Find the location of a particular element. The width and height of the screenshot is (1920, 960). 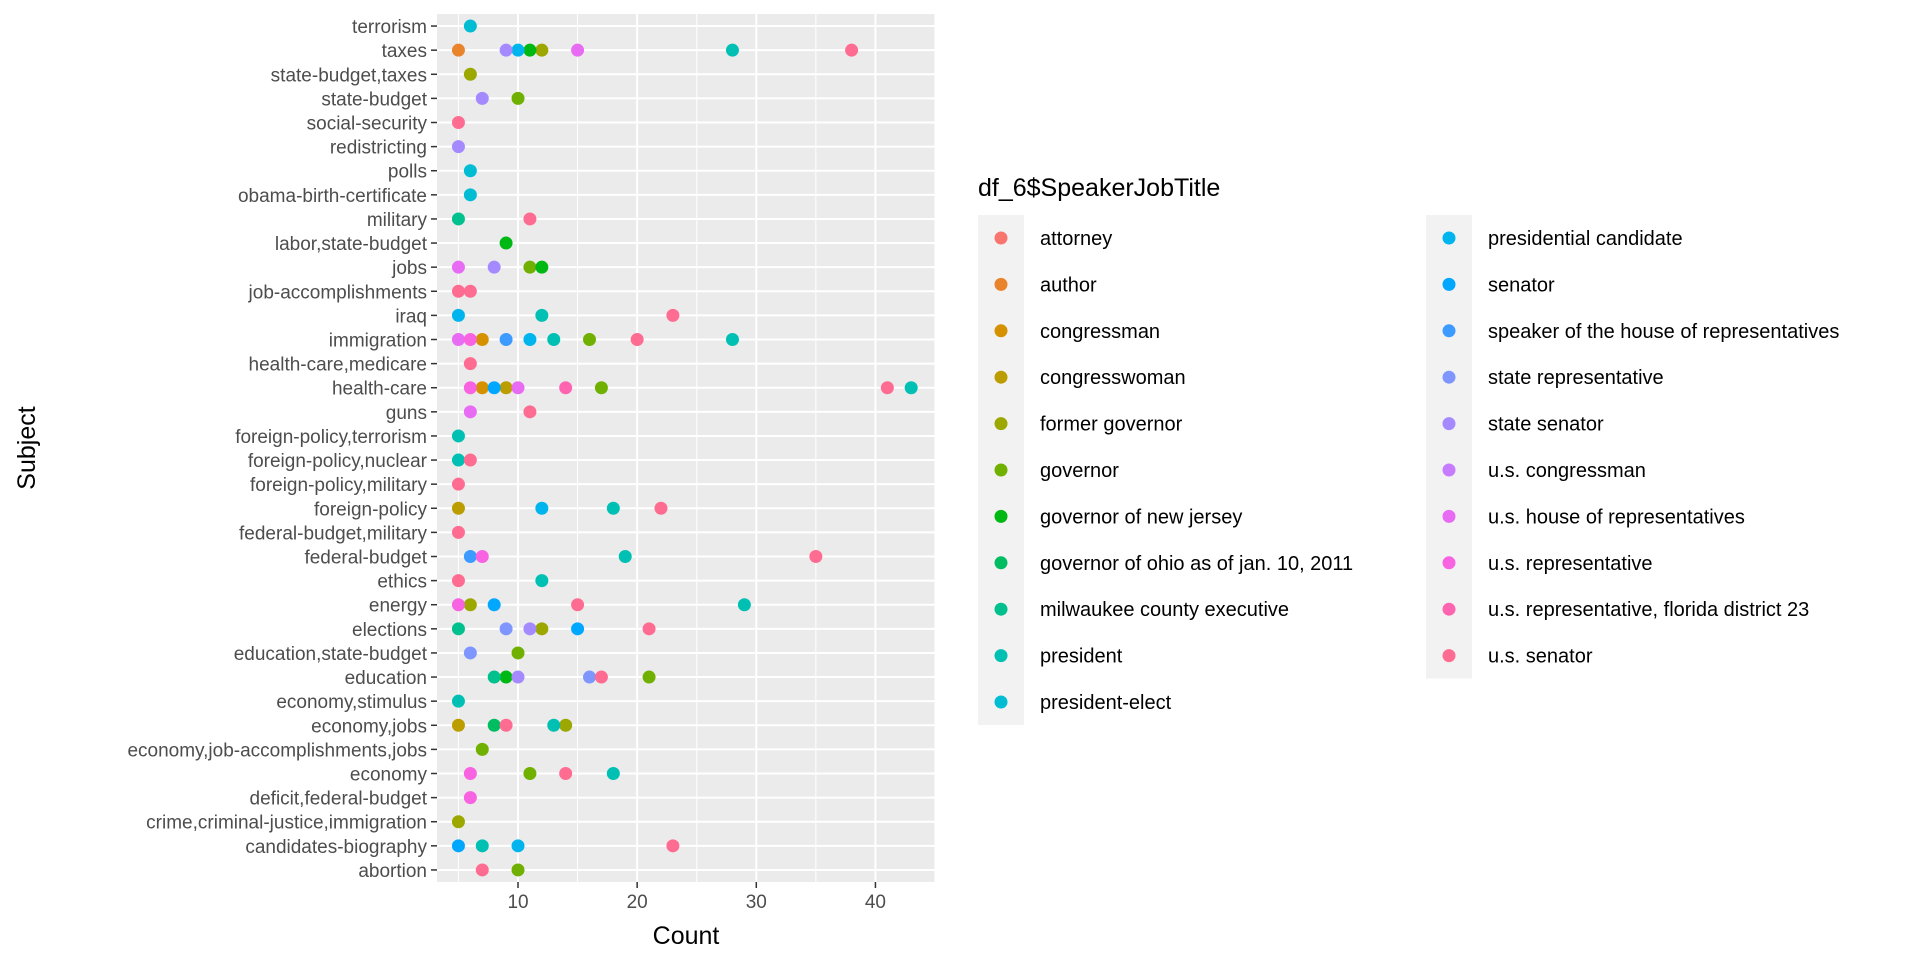

y-tick-label: polls is located at coordinates (407, 172).